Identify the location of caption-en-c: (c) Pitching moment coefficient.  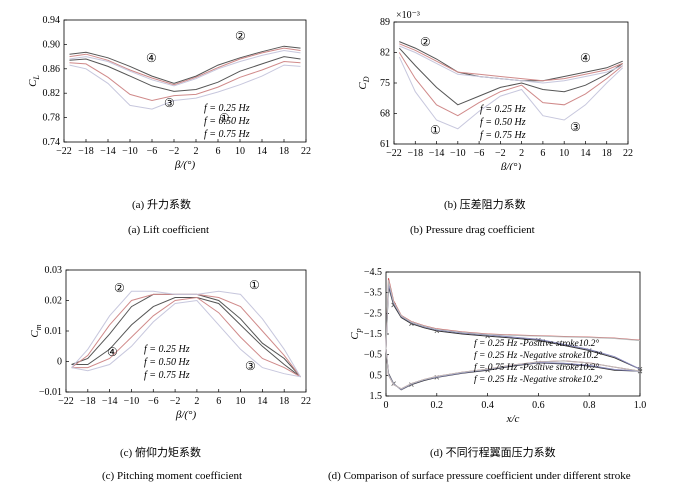
(172, 476).